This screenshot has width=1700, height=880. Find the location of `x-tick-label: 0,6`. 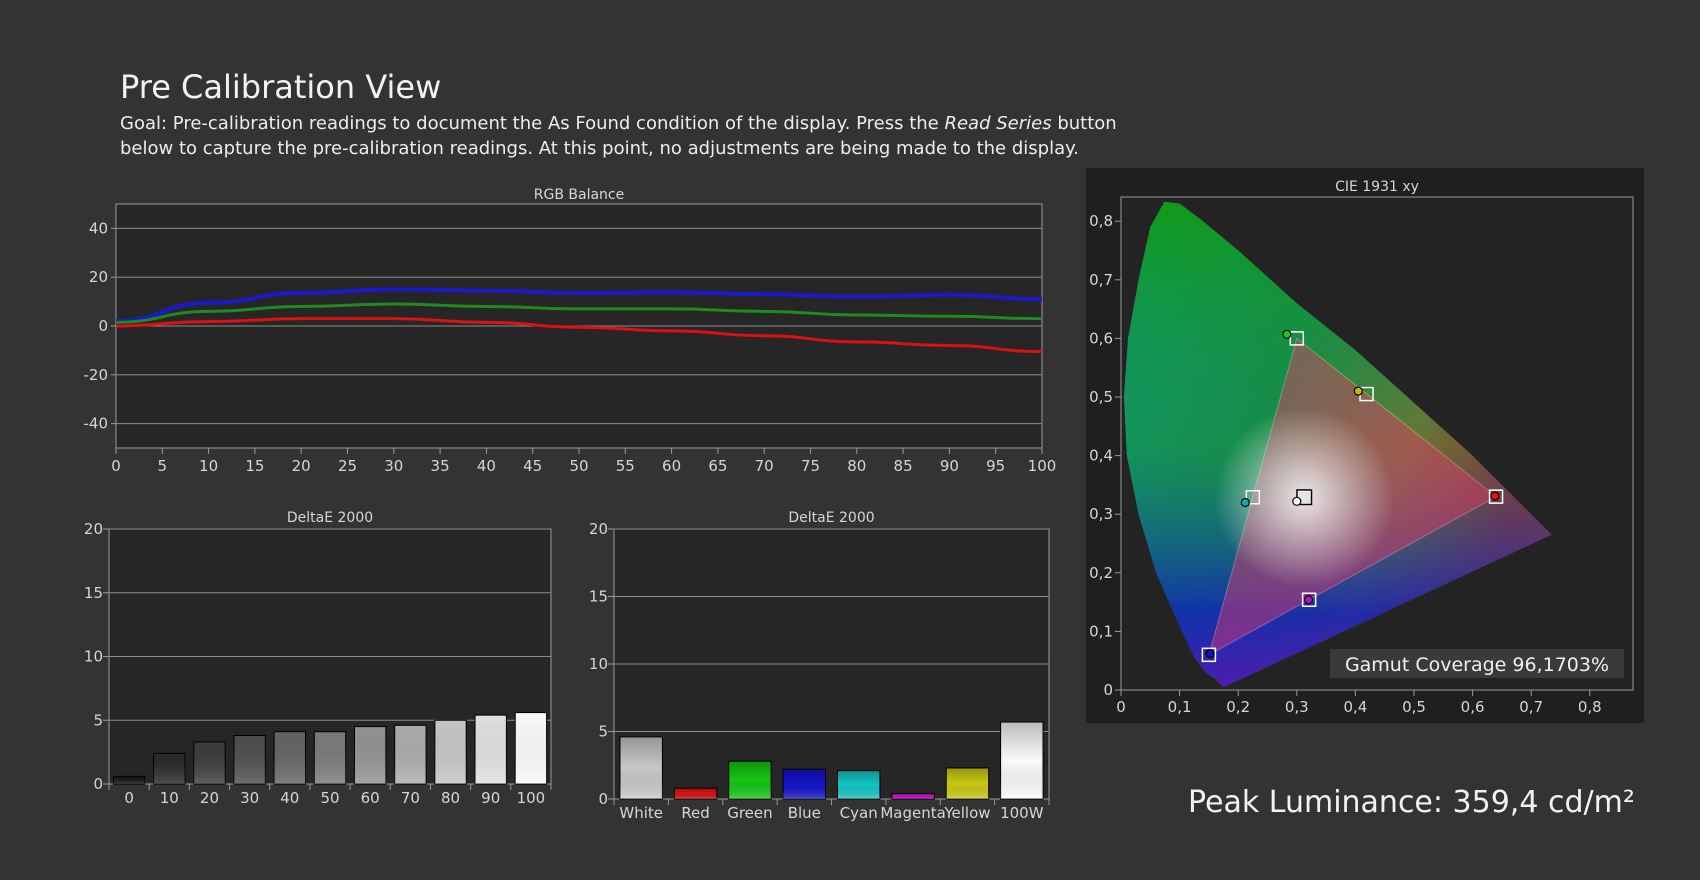

x-tick-label: 0,6 is located at coordinates (1473, 707).